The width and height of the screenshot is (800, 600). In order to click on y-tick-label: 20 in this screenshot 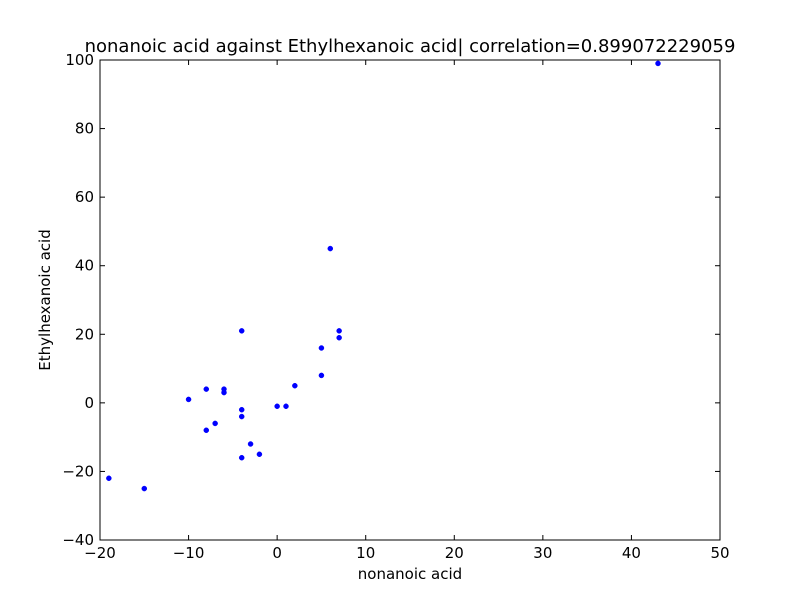, I will do `click(84, 334)`.